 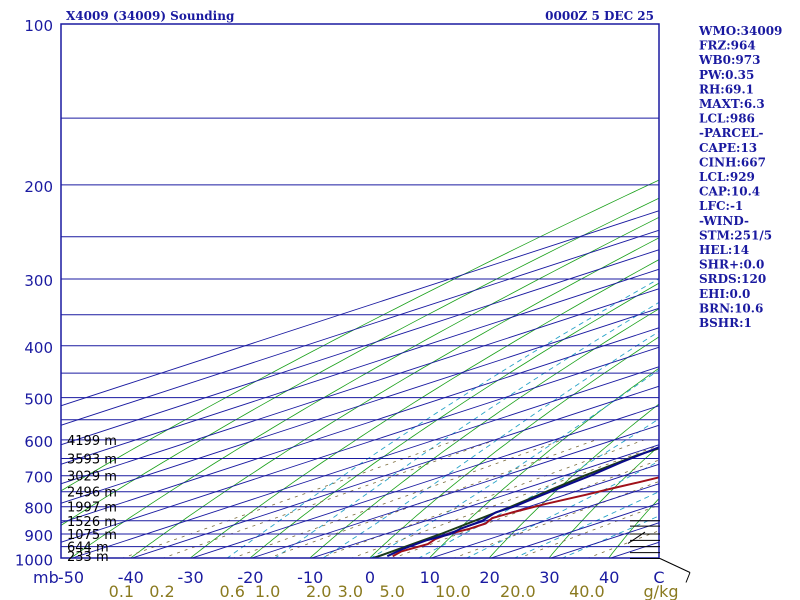 What do you see at coordinates (92, 522) in the screenshot?
I see `height-label: 1526 m` at bounding box center [92, 522].